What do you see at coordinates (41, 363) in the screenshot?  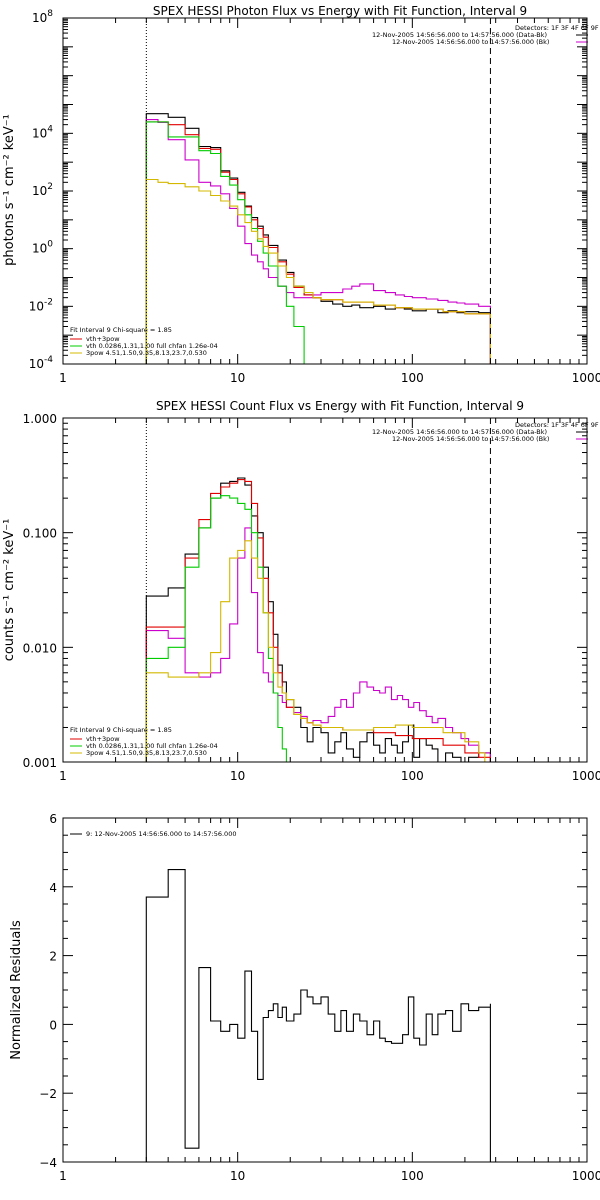 I see `y-tick-label: 10⁻⁴` at bounding box center [41, 363].